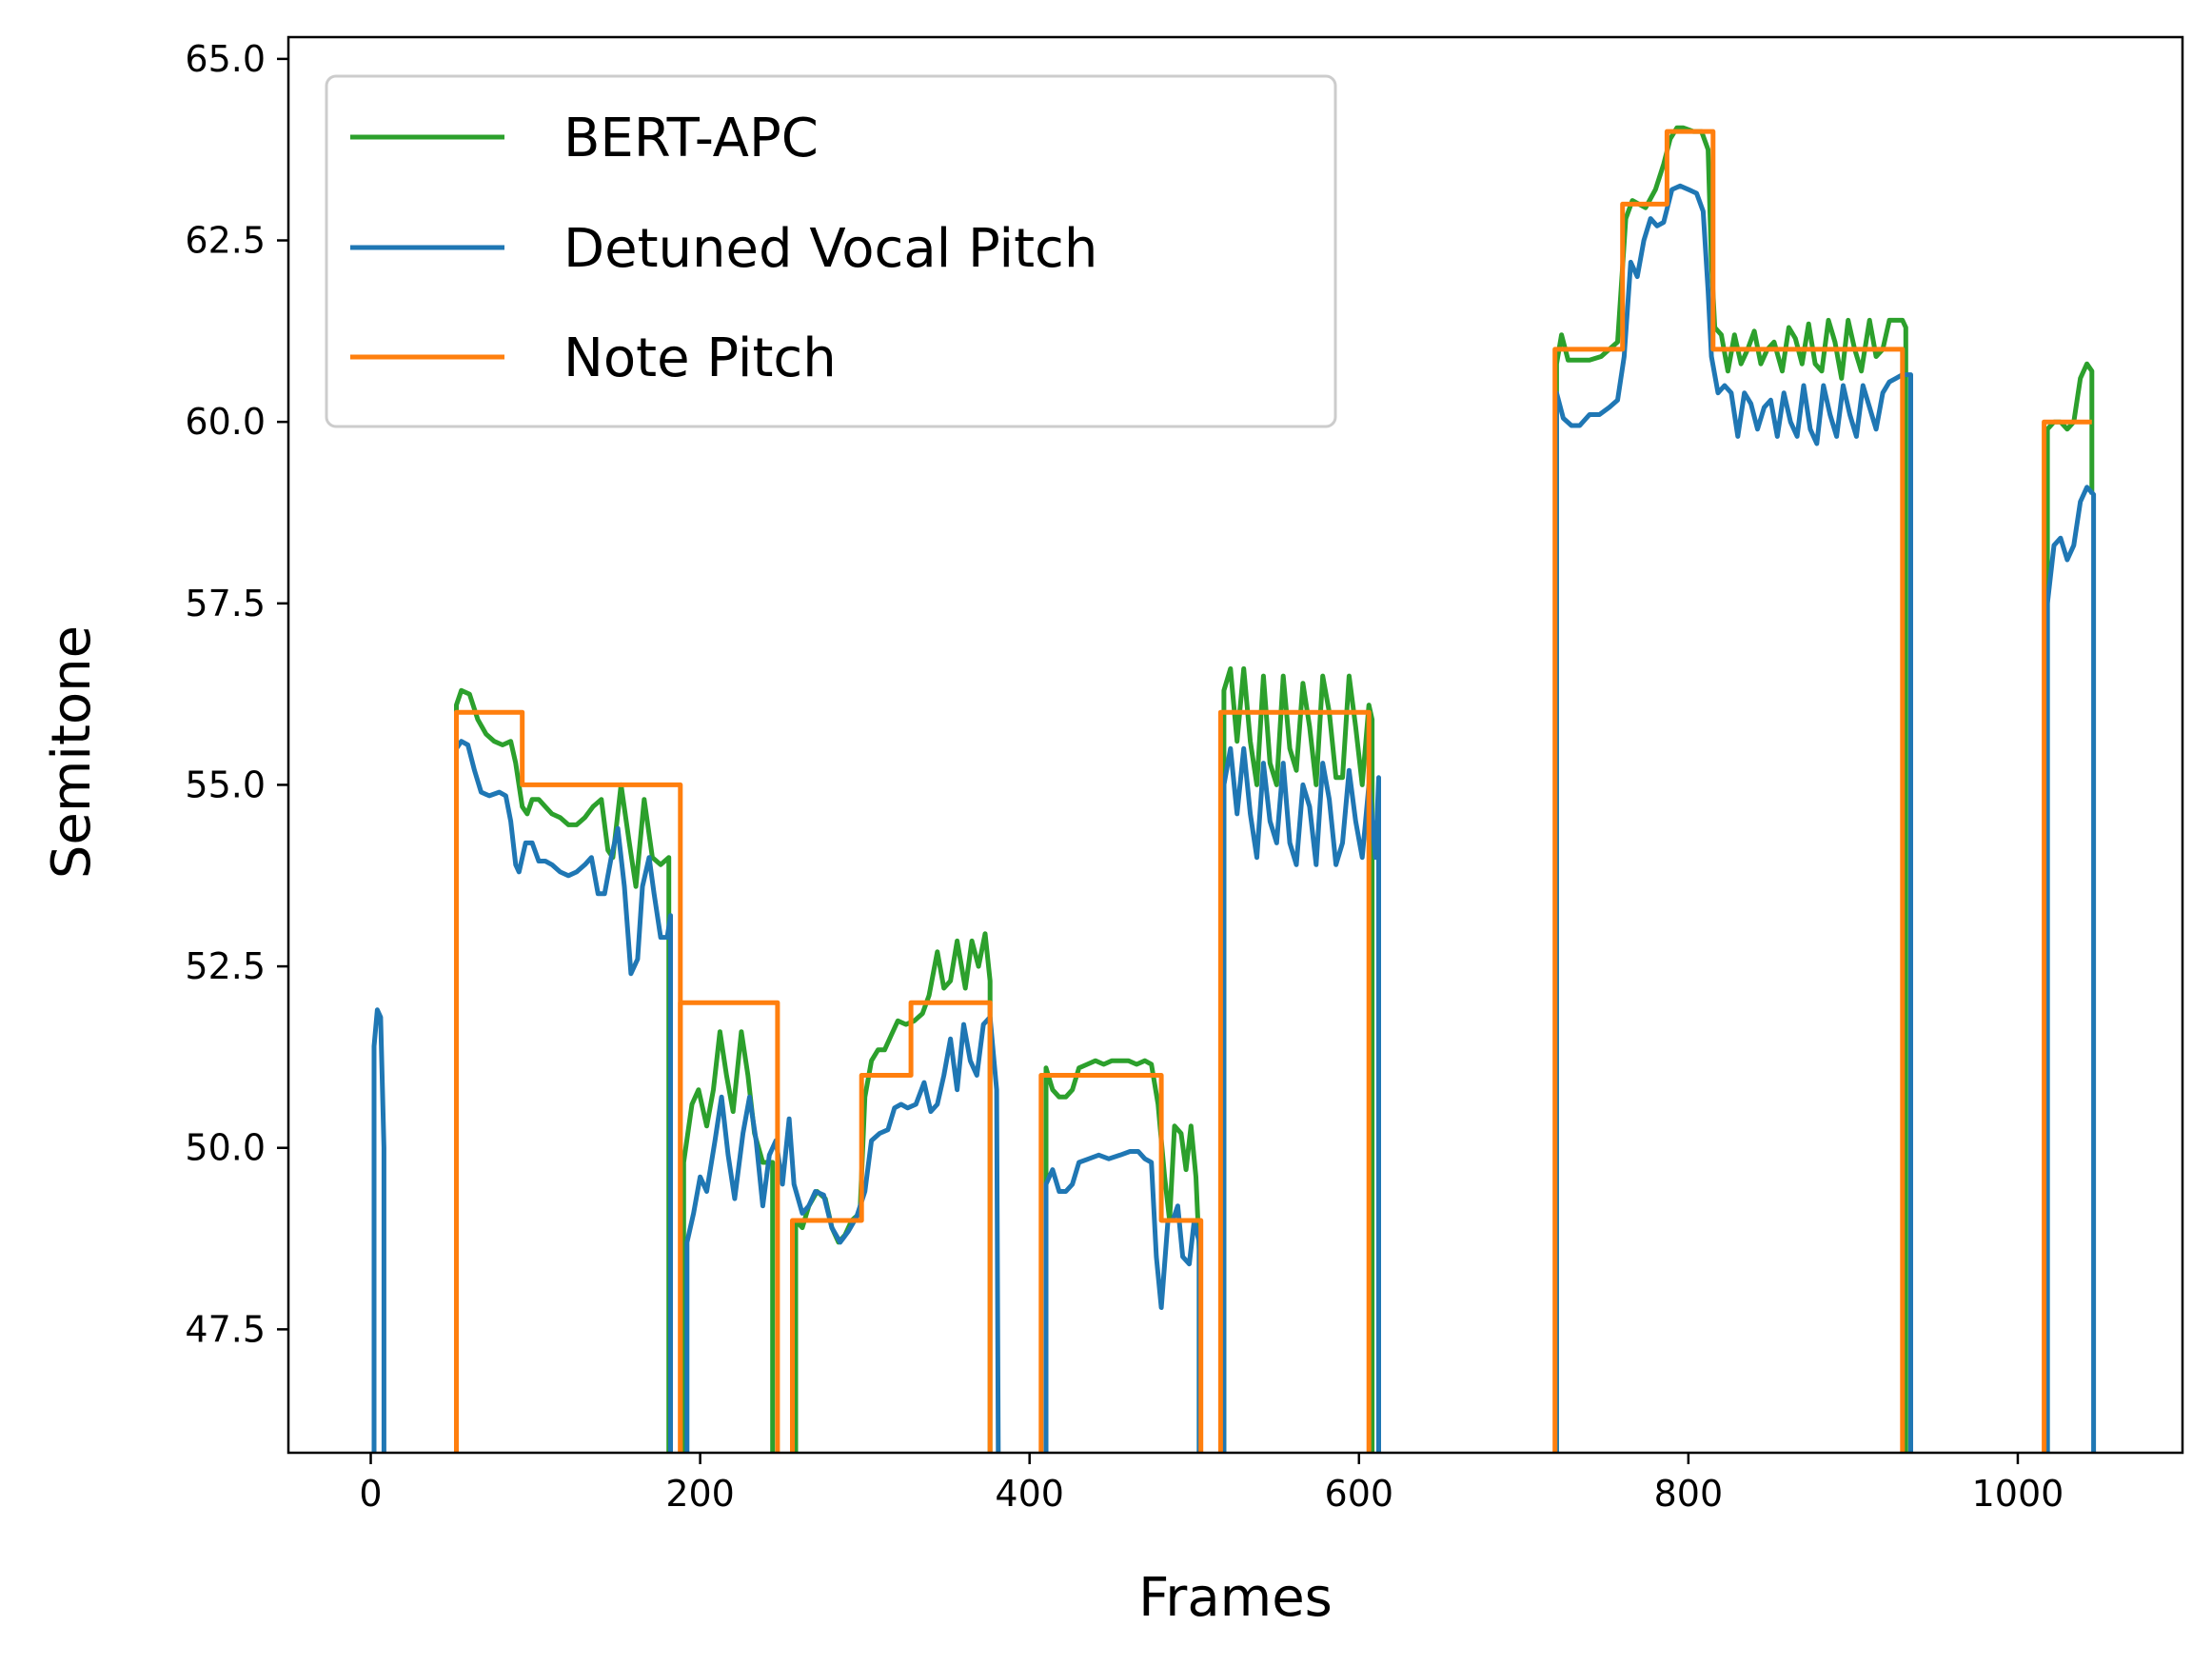 This screenshot has height=1666, width=2212. What do you see at coordinates (700, 1494) in the screenshot?
I see `x-tick-label: 200` at bounding box center [700, 1494].